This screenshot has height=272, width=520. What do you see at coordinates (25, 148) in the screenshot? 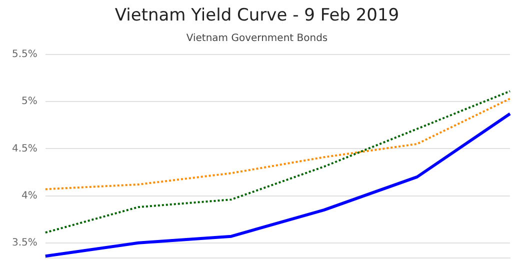
I see `y-tick-label: 4.5%` at bounding box center [25, 148].